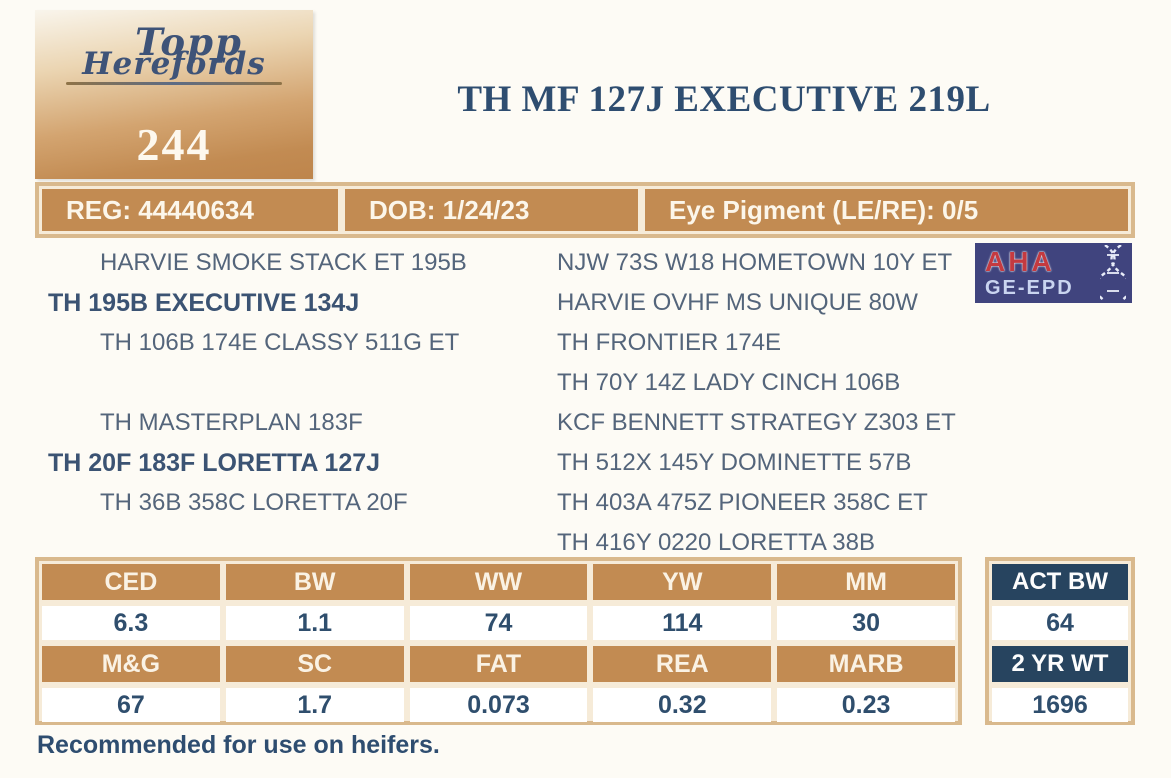 This screenshot has height=778, width=1171. I want to click on animal-title: TH MF 127J EXECUTIVE 219L, so click(724, 99).